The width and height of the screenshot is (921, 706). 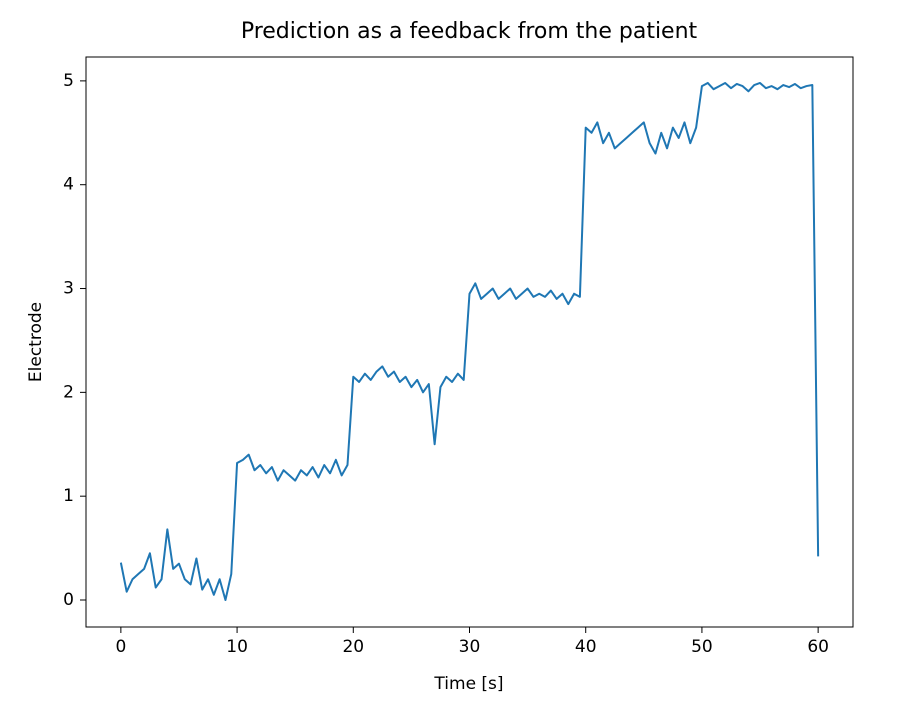 What do you see at coordinates (470, 647) in the screenshot?
I see `x-tick-label: 30` at bounding box center [470, 647].